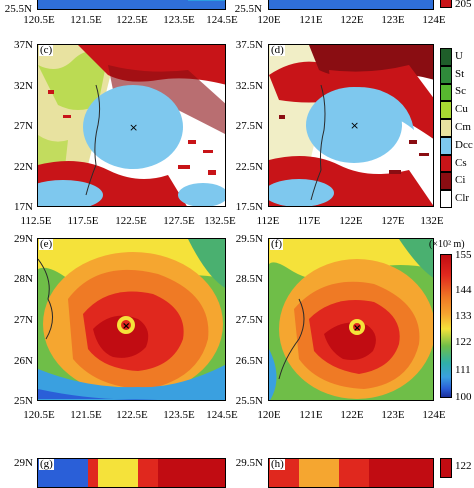 This screenshot has height=488, width=474. What do you see at coordinates (23, 86) in the screenshot?
I see `panel-c-ytick: 32N` at bounding box center [23, 86].